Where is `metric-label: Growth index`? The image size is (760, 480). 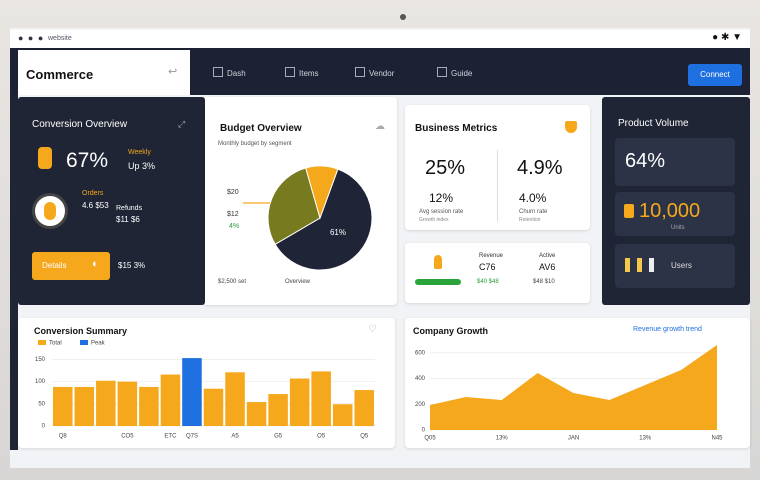
metric-label: Growth index is located at coordinates (434, 220).